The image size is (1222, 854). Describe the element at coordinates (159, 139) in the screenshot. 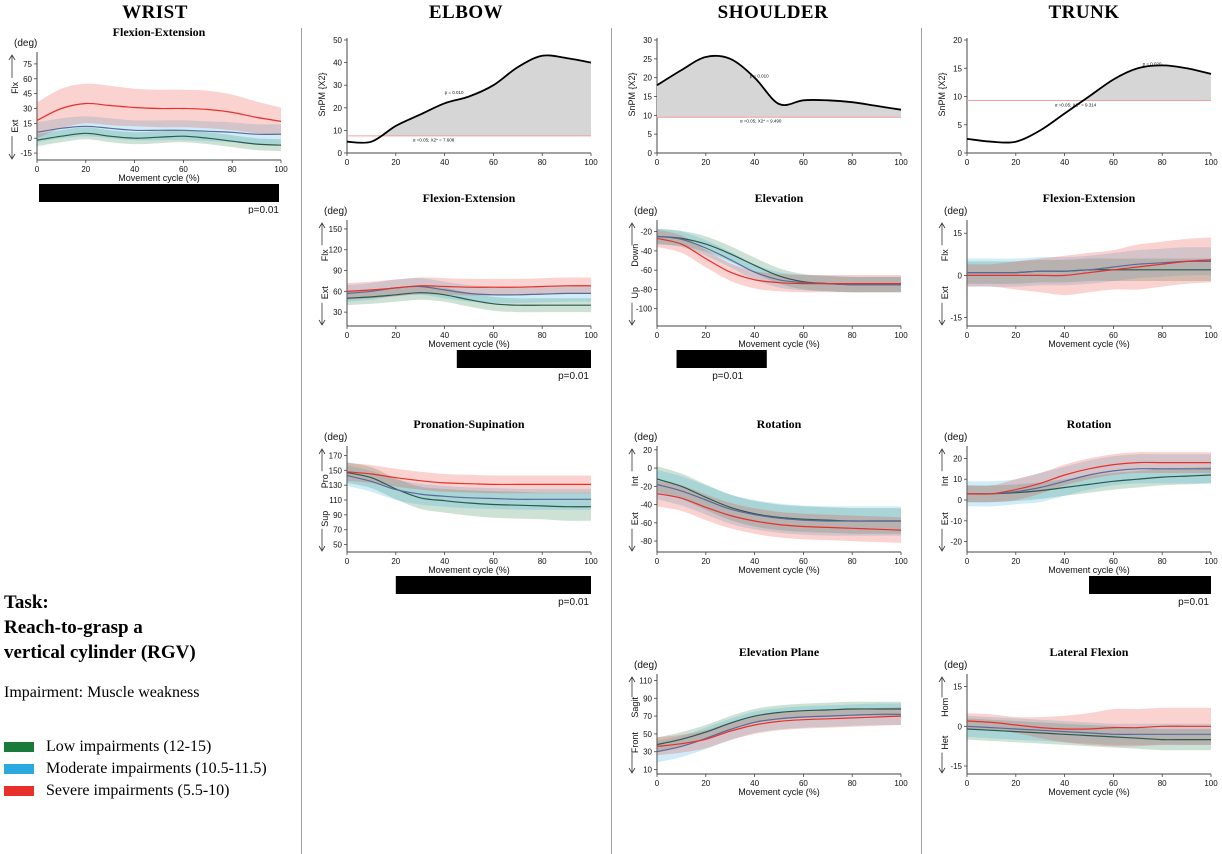

I see `sd-band-low` at that location.